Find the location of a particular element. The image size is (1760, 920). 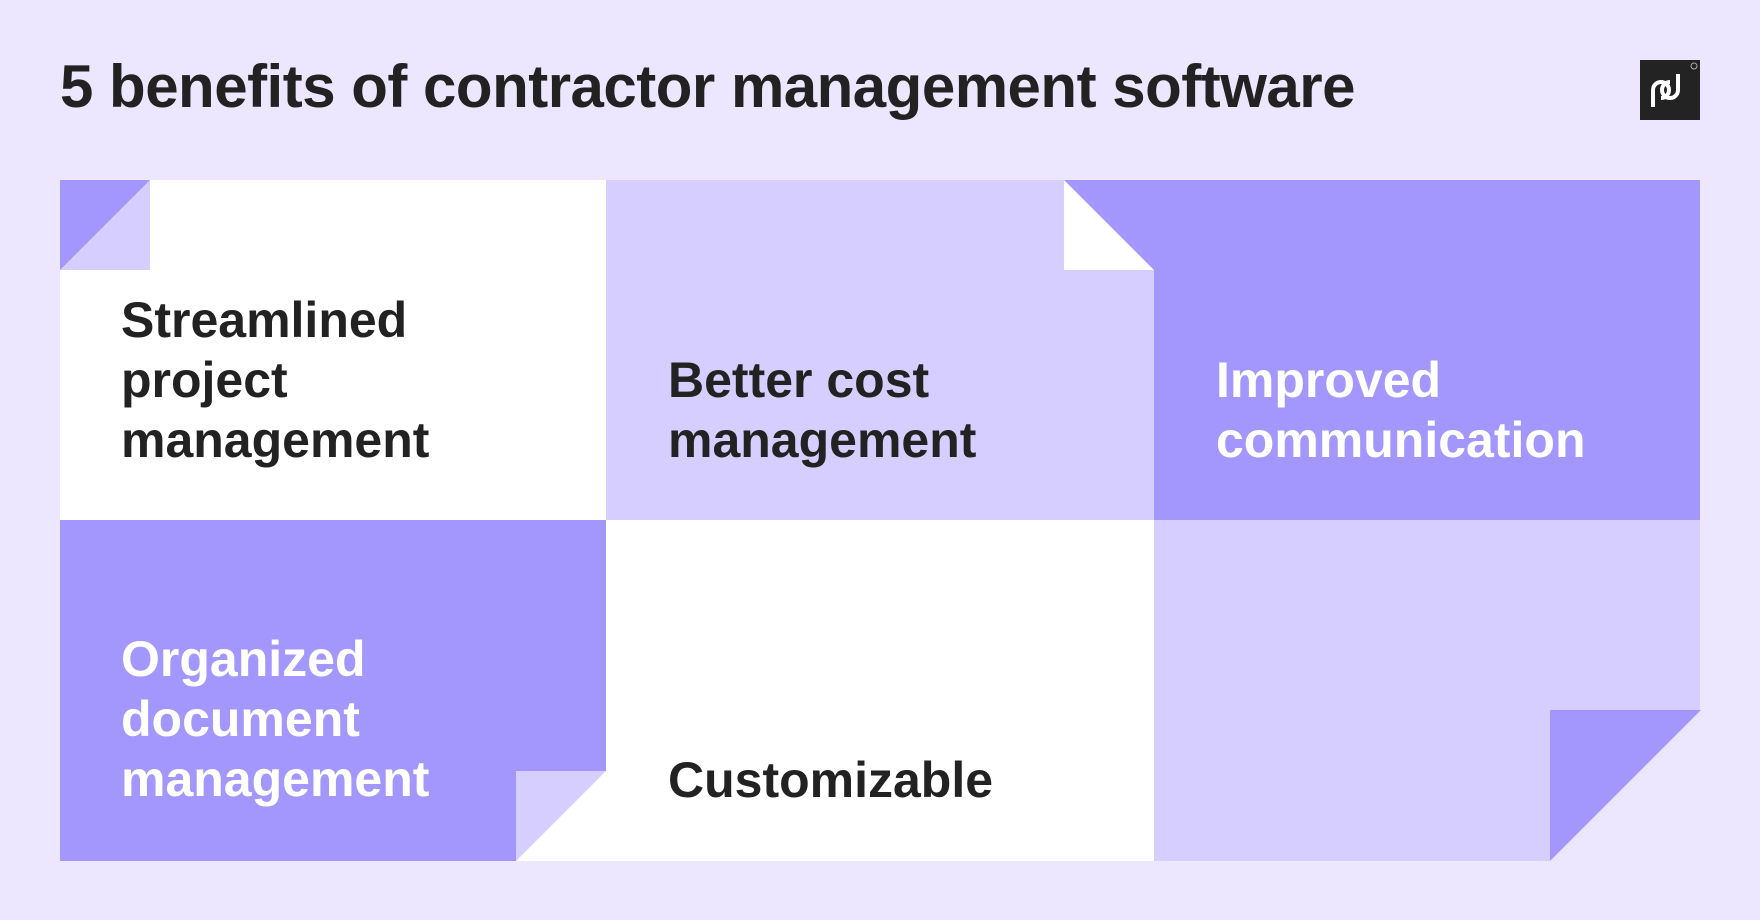

benefit-label-2: Better cost management is located at coordinates (822, 410).